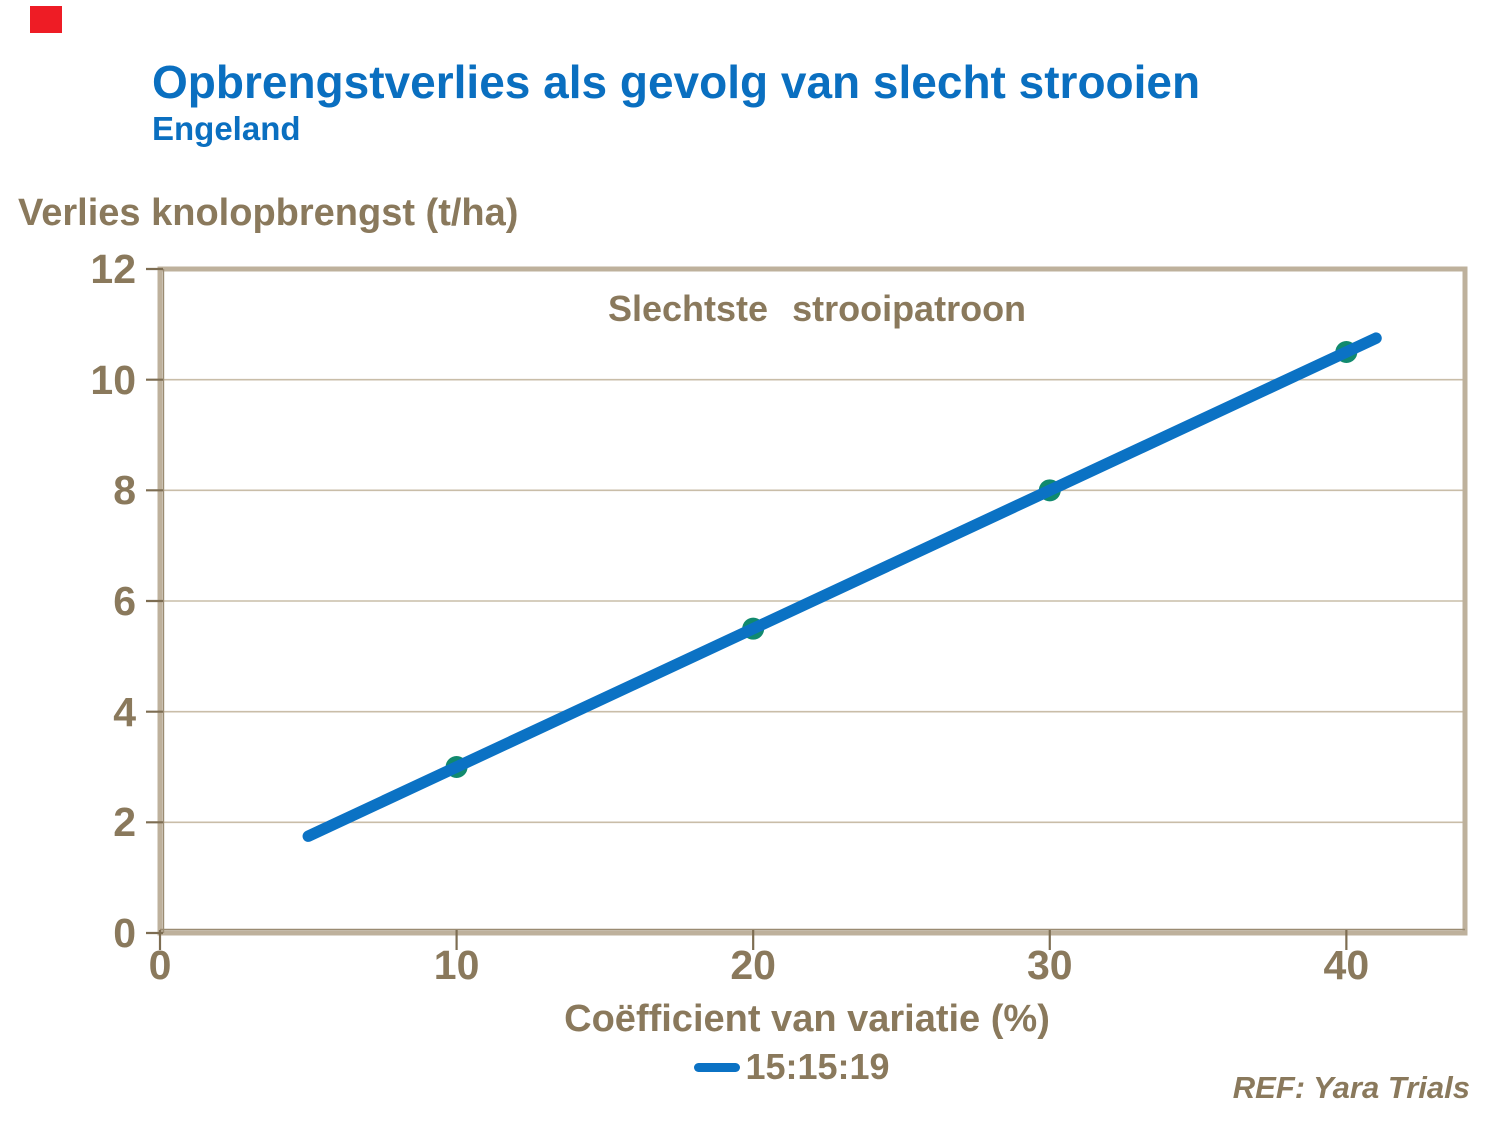 Image resolution: width=1500 pixels, height=1125 pixels. Describe the element at coordinates (268, 213) in the screenshot. I see `y-axis-title: Verlies knolopbrengst (t/ha)` at that location.